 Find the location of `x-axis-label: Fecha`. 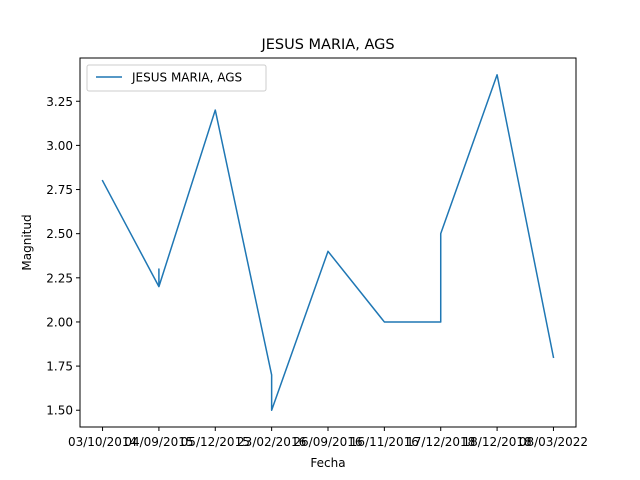

x-axis-label: Fecha is located at coordinates (327, 463).